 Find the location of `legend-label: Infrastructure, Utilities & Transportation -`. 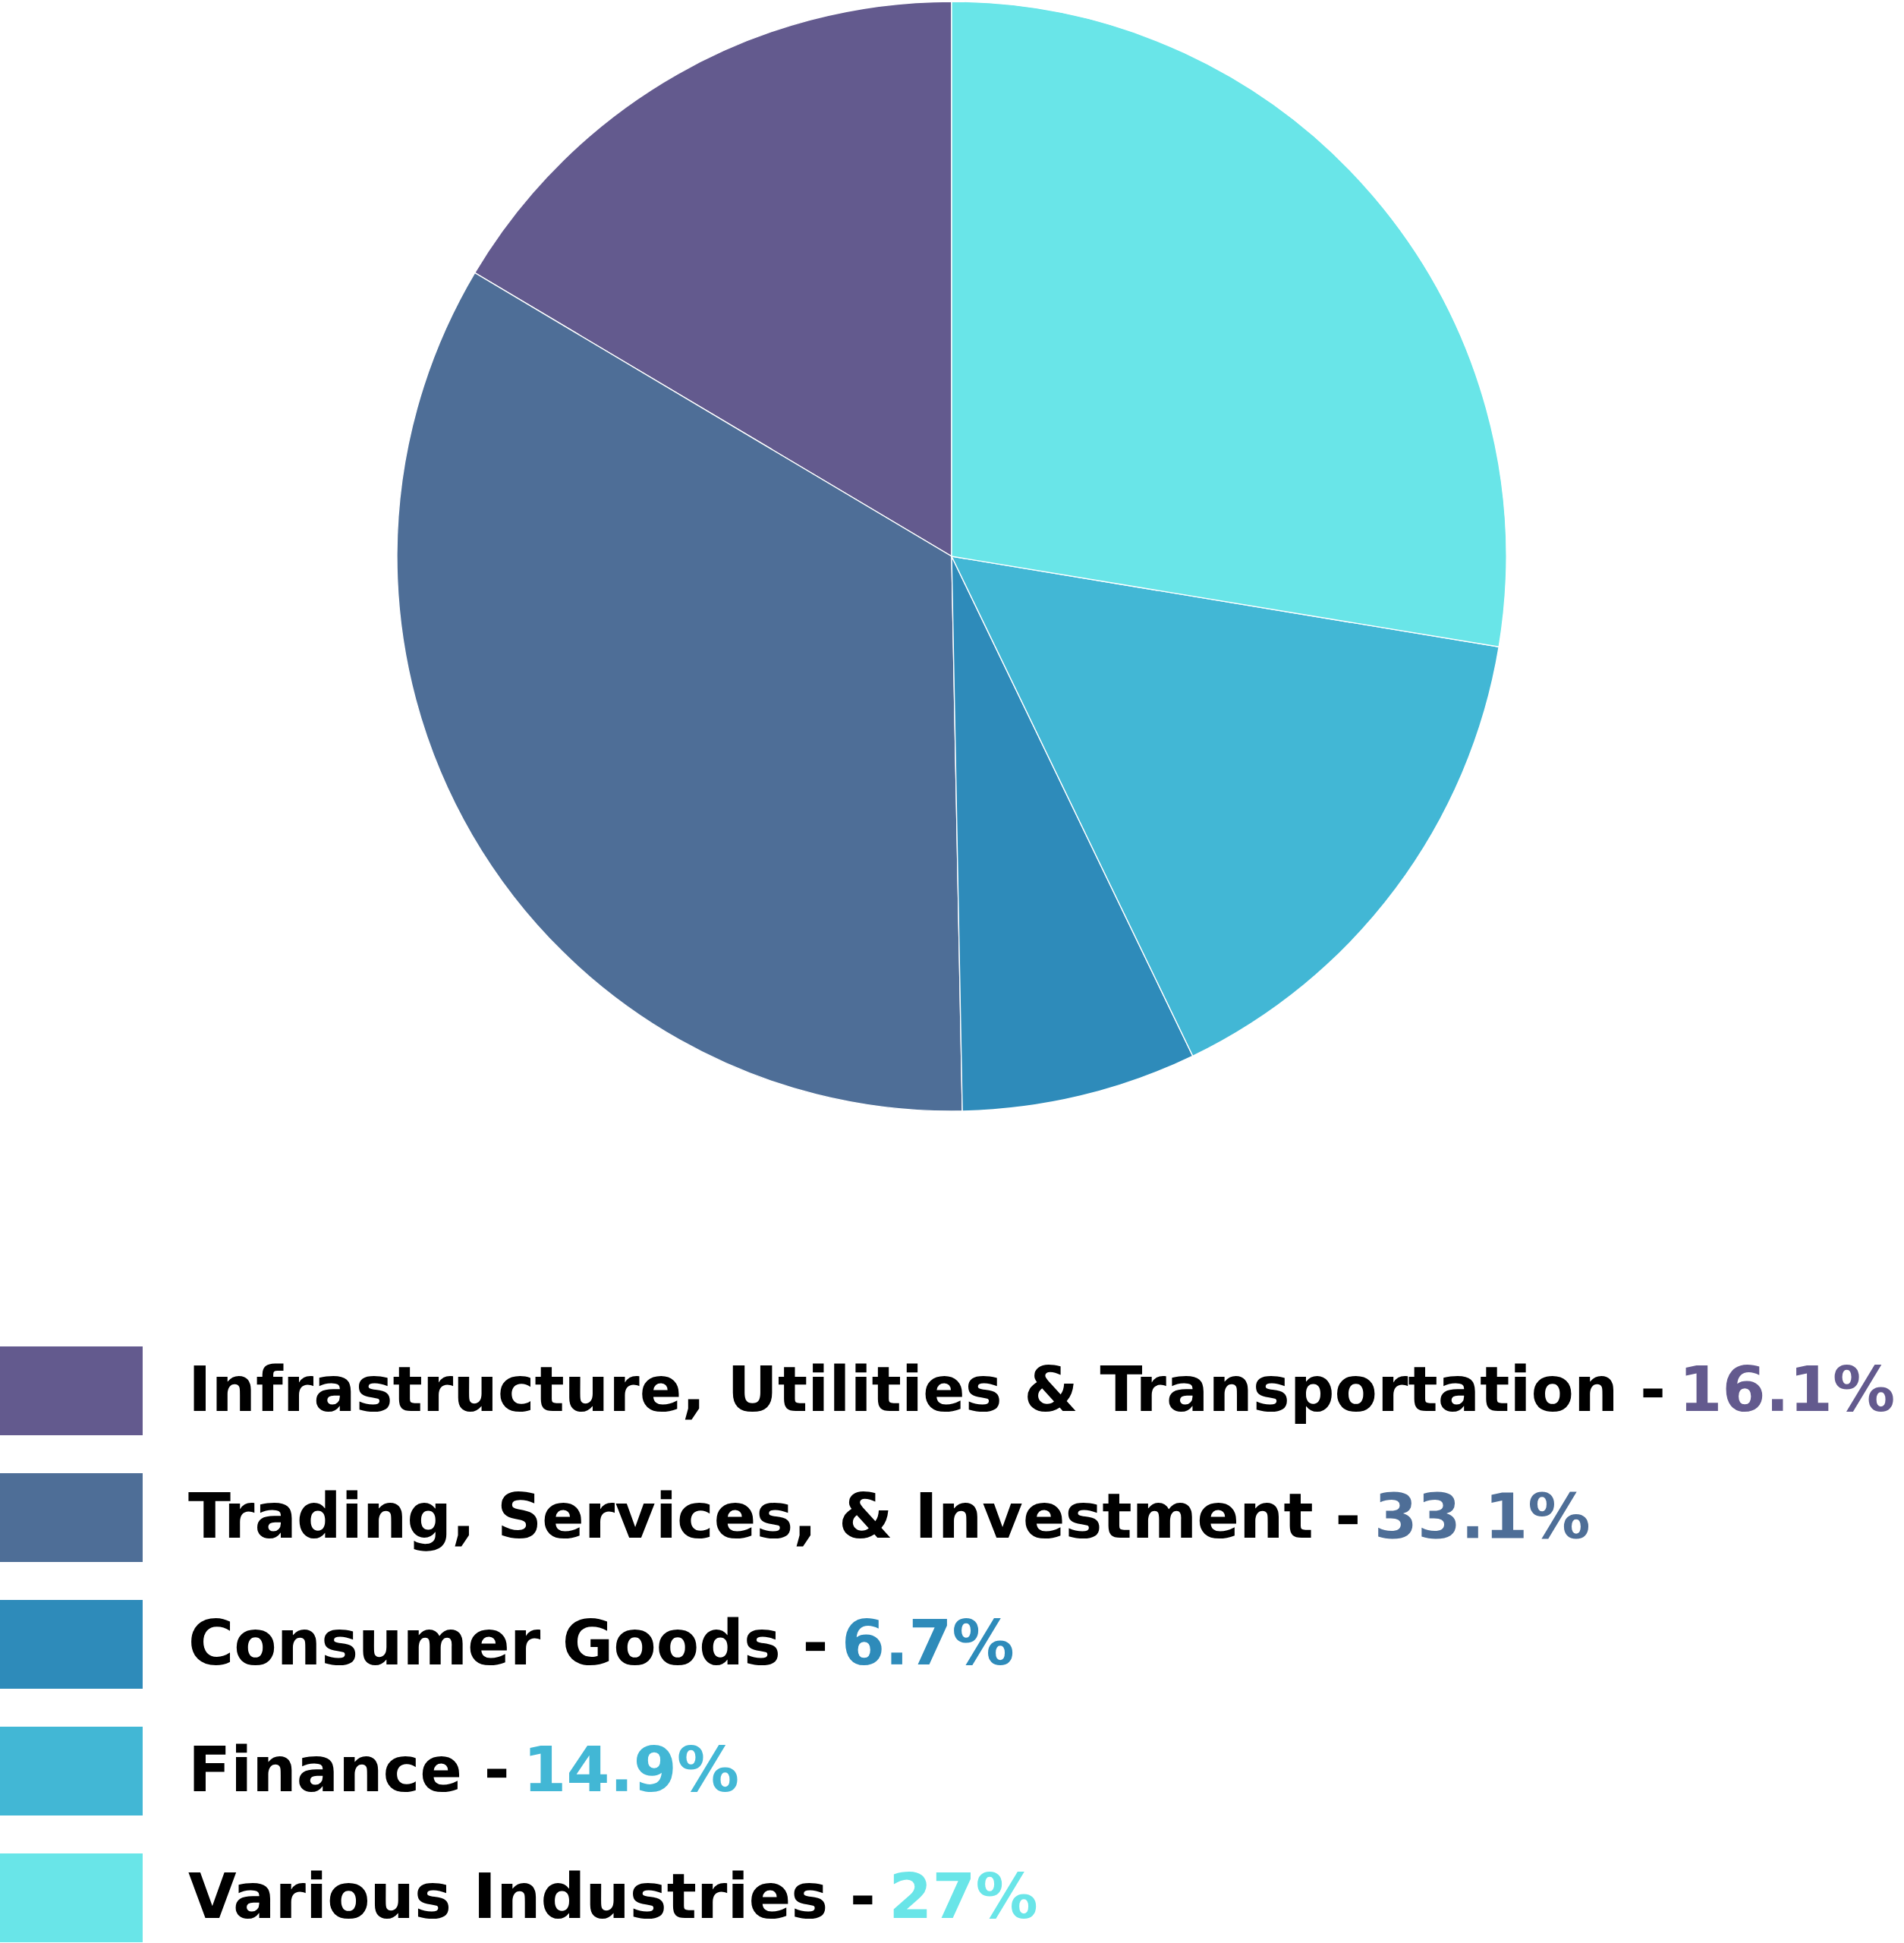

legend-label: Infrastructure, Utilities & Transportation - is located at coordinates (928, 1394).